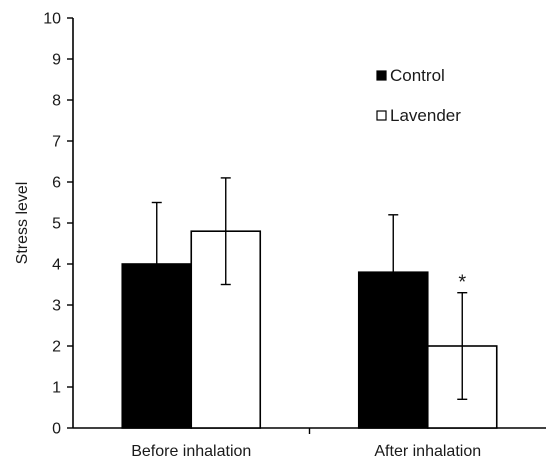  What do you see at coordinates (427, 451) in the screenshot?
I see `x-category-label: After inhalation` at bounding box center [427, 451].